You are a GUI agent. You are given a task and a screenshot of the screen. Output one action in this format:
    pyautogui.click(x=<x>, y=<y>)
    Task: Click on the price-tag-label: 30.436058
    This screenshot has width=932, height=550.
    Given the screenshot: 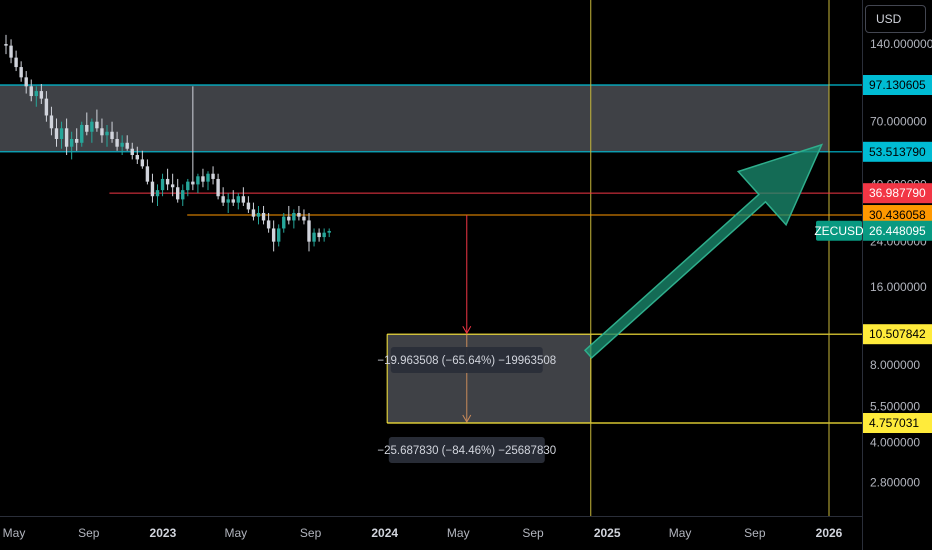 What is the action you would take?
    pyautogui.click(x=897, y=215)
    